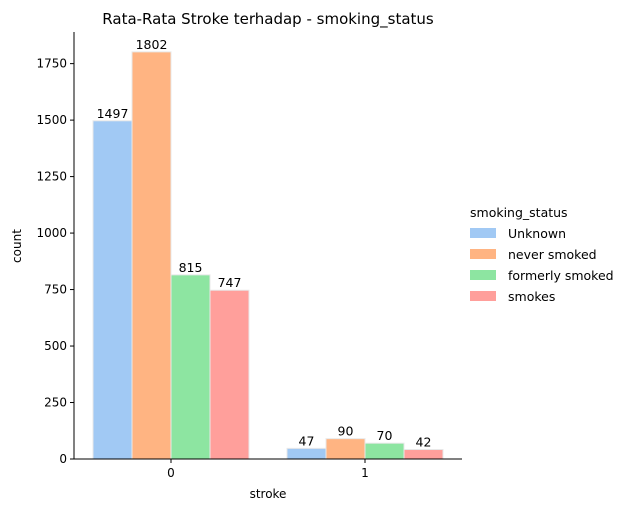  I want to click on y-tick-label: 1000, so click(51, 233).